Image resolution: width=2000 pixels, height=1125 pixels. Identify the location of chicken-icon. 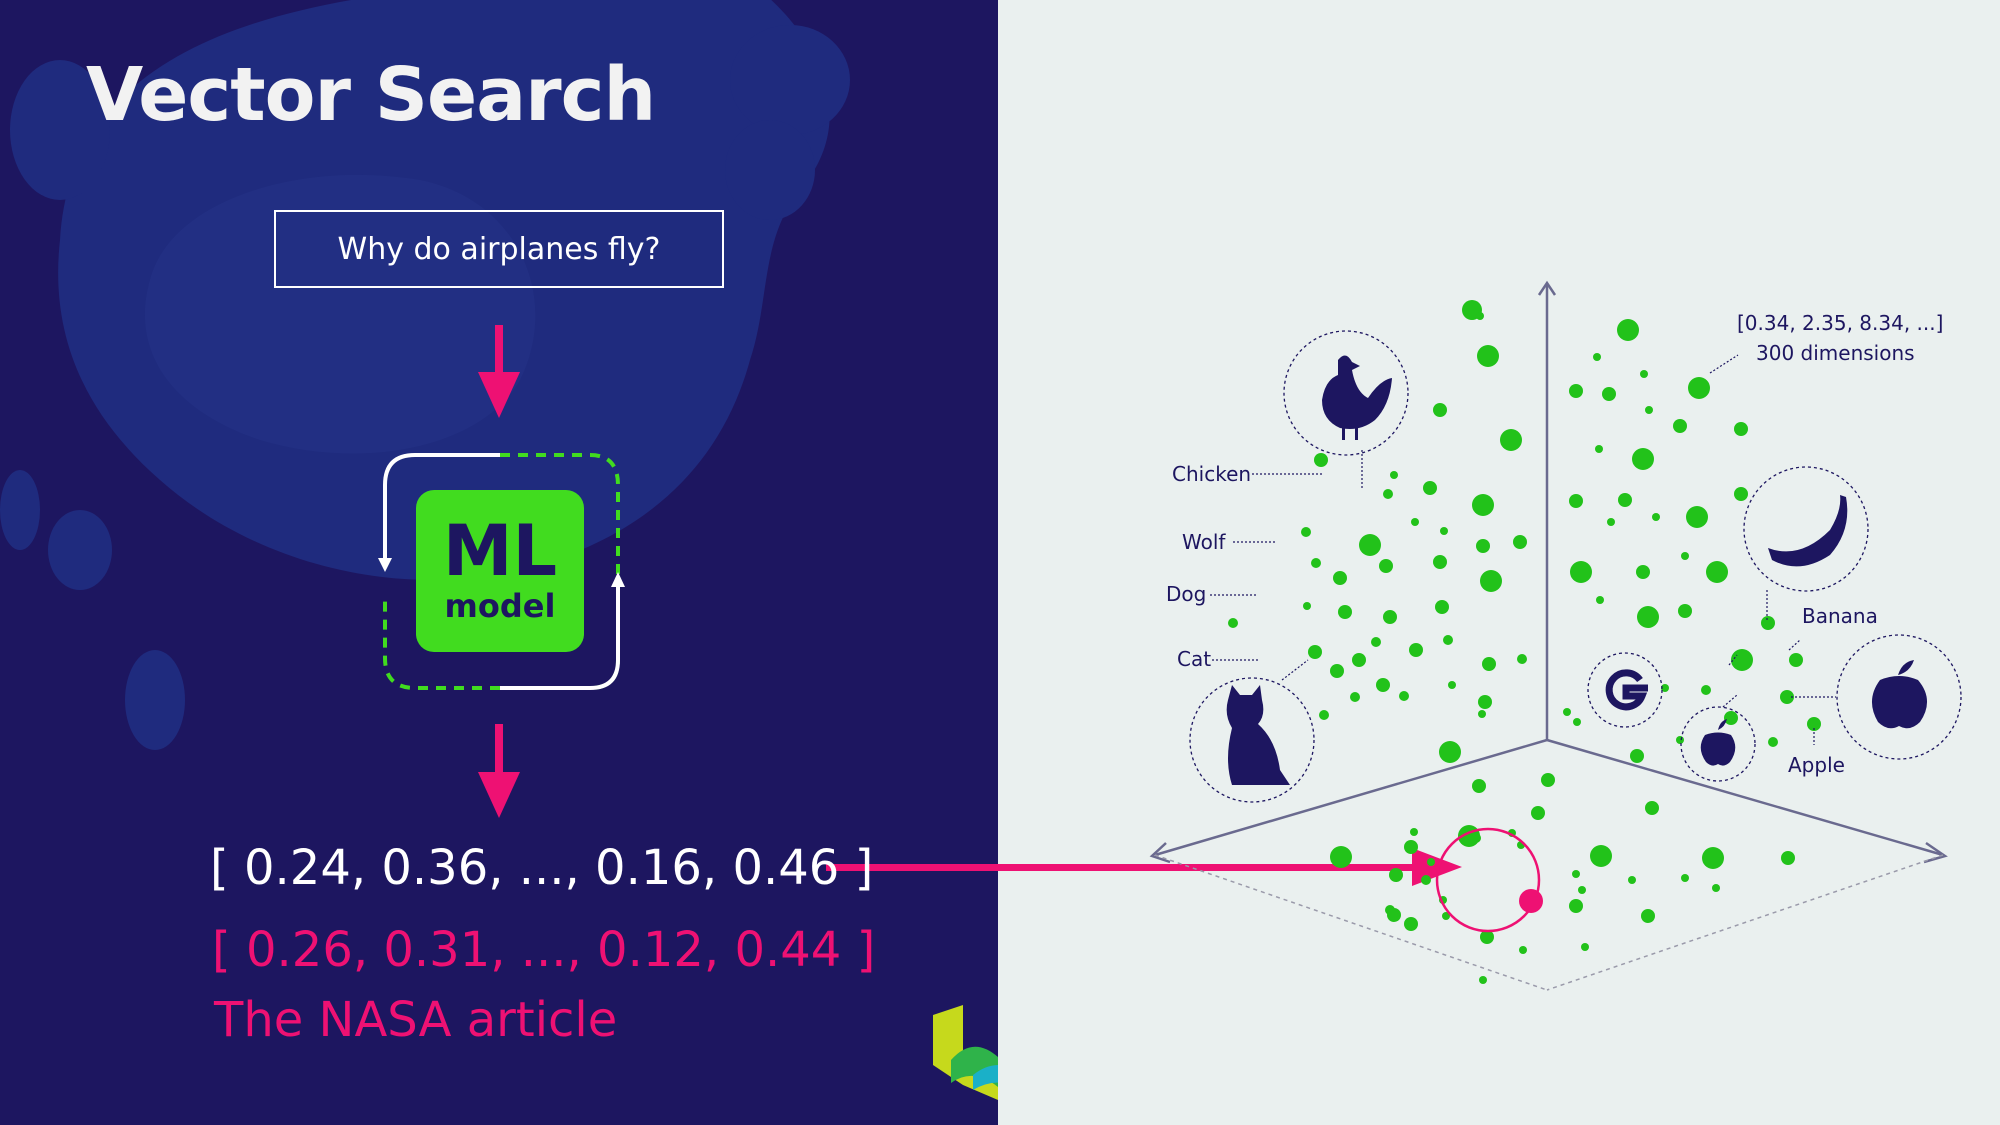
(1346, 393).